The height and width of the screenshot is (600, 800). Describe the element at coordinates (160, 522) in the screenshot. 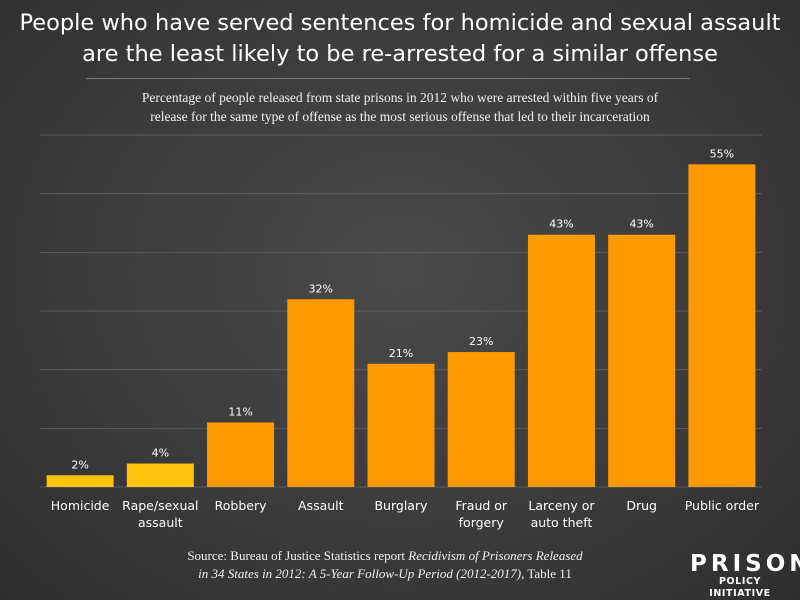

I see `category-label: assault` at that location.